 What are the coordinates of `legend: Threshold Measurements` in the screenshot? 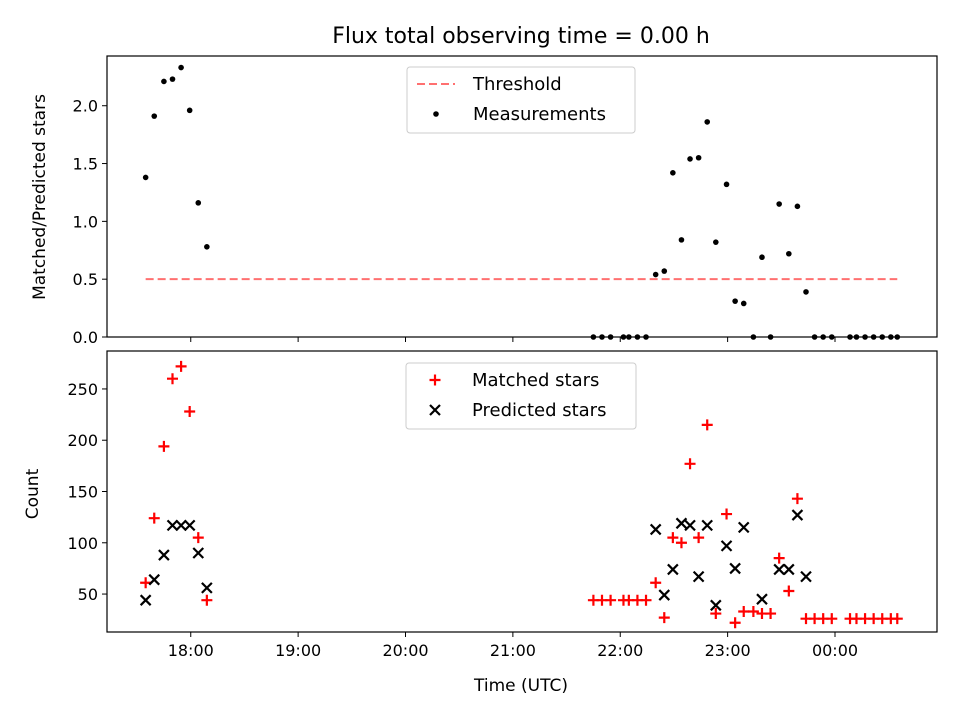 It's located at (521, 100).